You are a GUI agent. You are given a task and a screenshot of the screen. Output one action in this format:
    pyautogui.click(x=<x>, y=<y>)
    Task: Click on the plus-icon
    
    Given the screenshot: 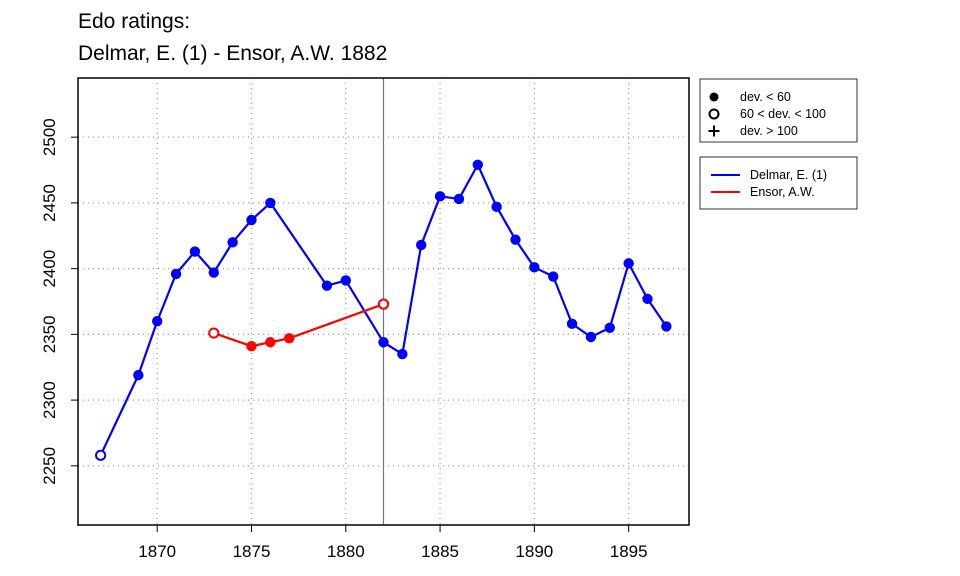 What is the action you would take?
    pyautogui.click(x=714, y=131)
    